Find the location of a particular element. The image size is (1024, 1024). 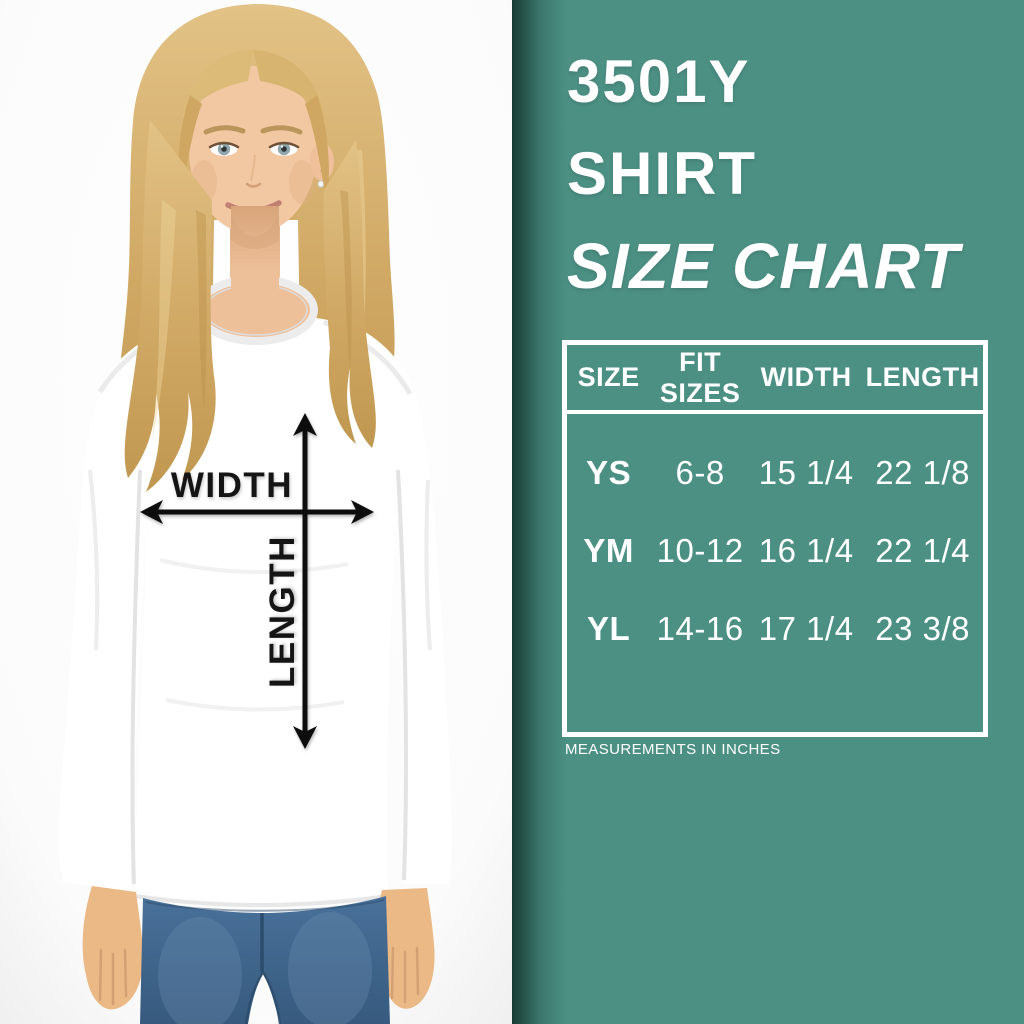

model-jeans is located at coordinates (265, 960).